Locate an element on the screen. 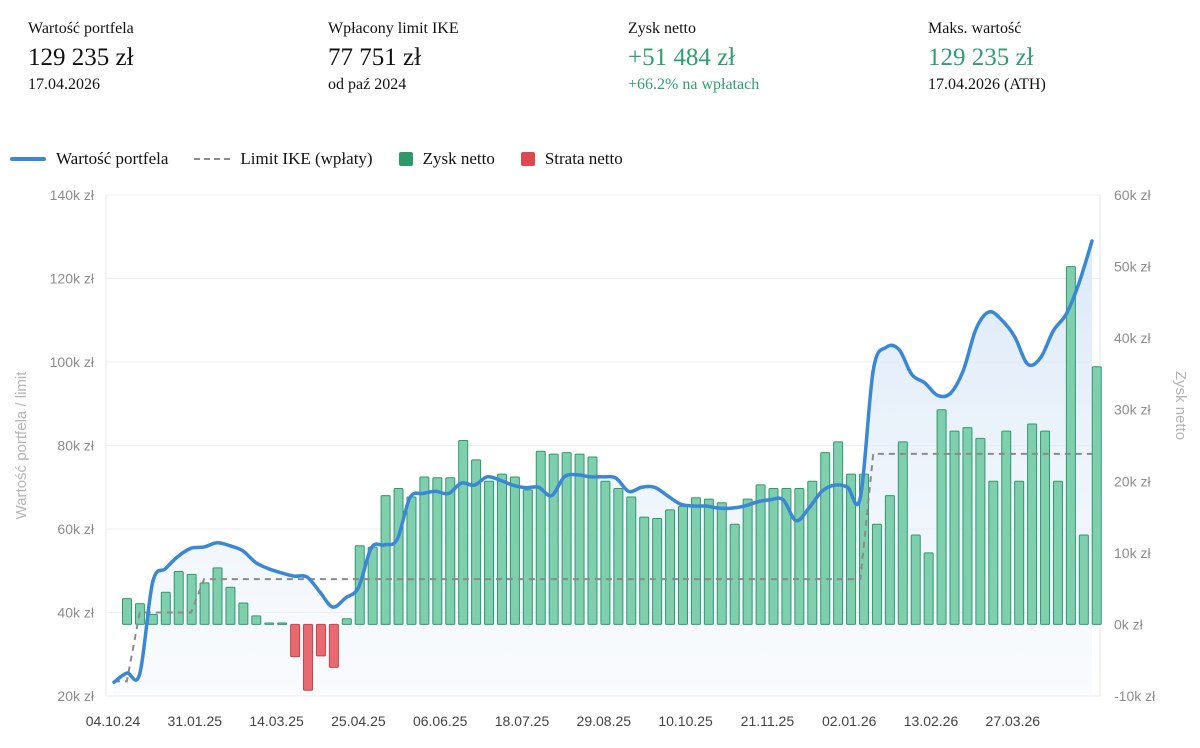 The height and width of the screenshot is (748, 1200). x-tick-label: 04.10.24 is located at coordinates (113, 721).